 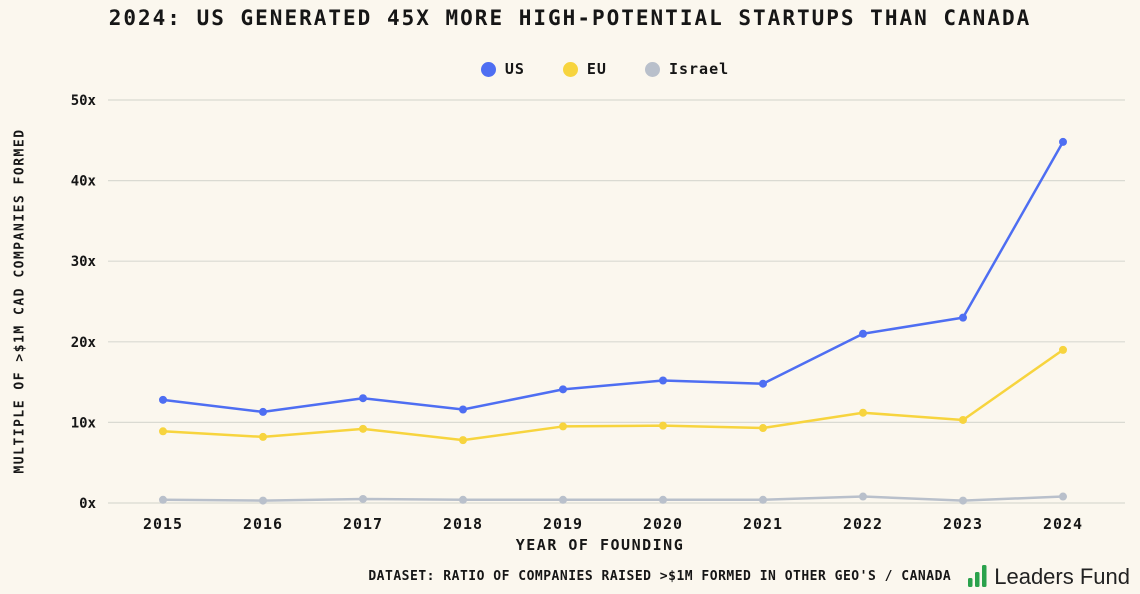 I want to click on x-tick-label: 2018, so click(x=463, y=524).